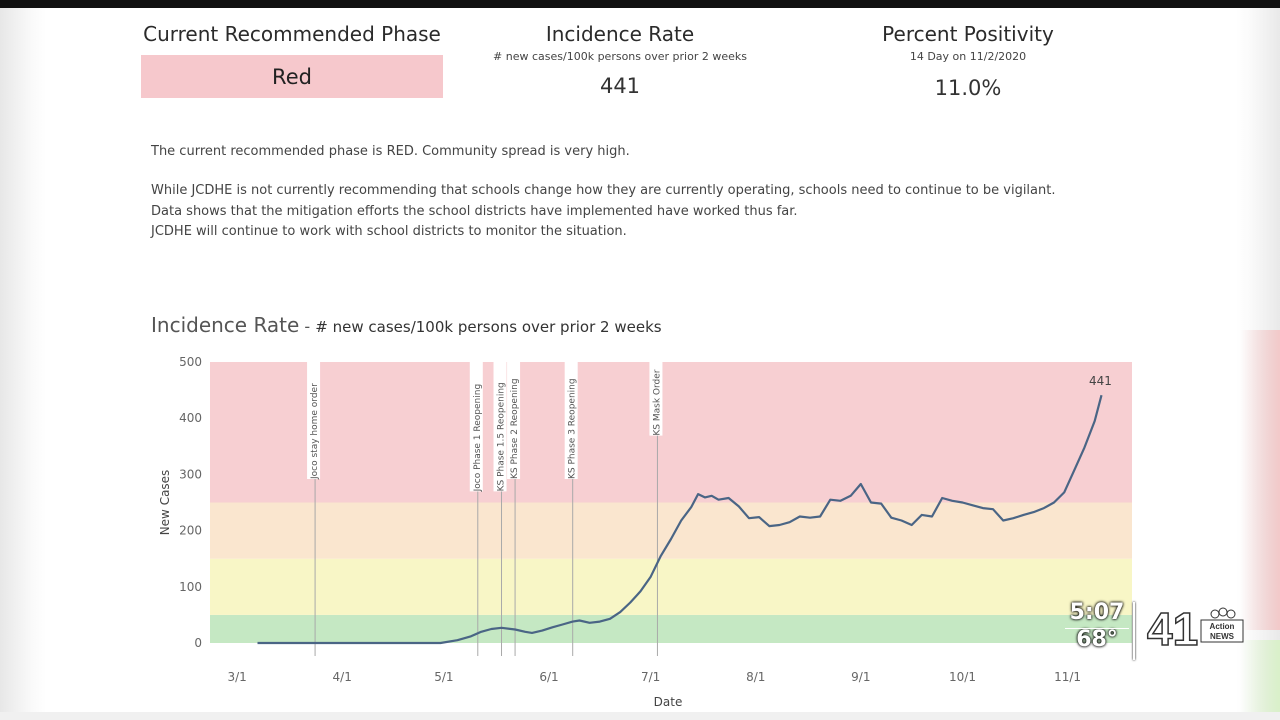 The height and width of the screenshot is (720, 1280). I want to click on event-label: Joco Phase 1 Reopening, so click(478, 438).